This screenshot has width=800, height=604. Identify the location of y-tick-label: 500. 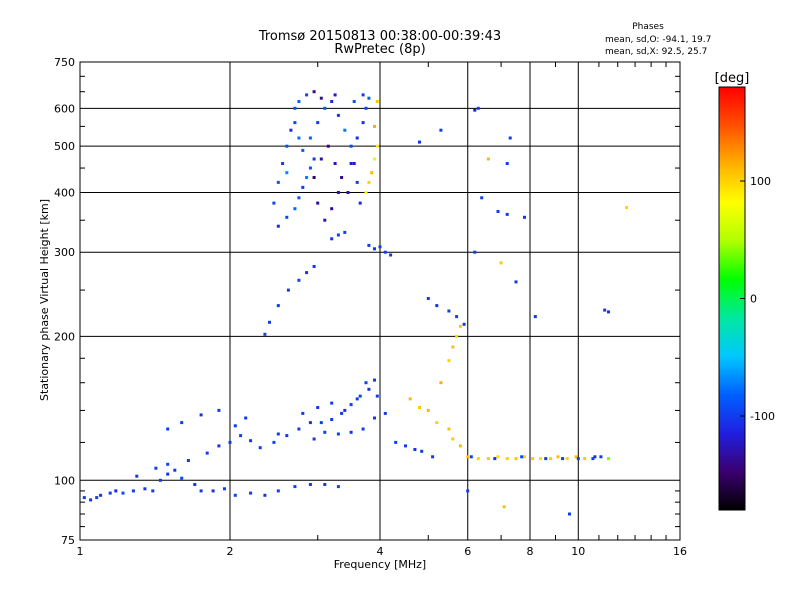
(64, 146).